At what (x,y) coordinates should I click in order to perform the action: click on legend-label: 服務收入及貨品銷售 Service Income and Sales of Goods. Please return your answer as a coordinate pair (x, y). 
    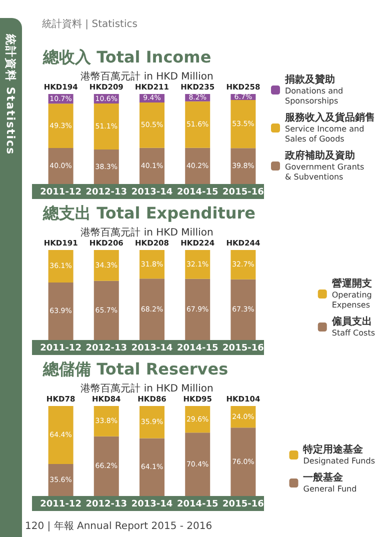
    Looking at the image, I should click on (329, 128).